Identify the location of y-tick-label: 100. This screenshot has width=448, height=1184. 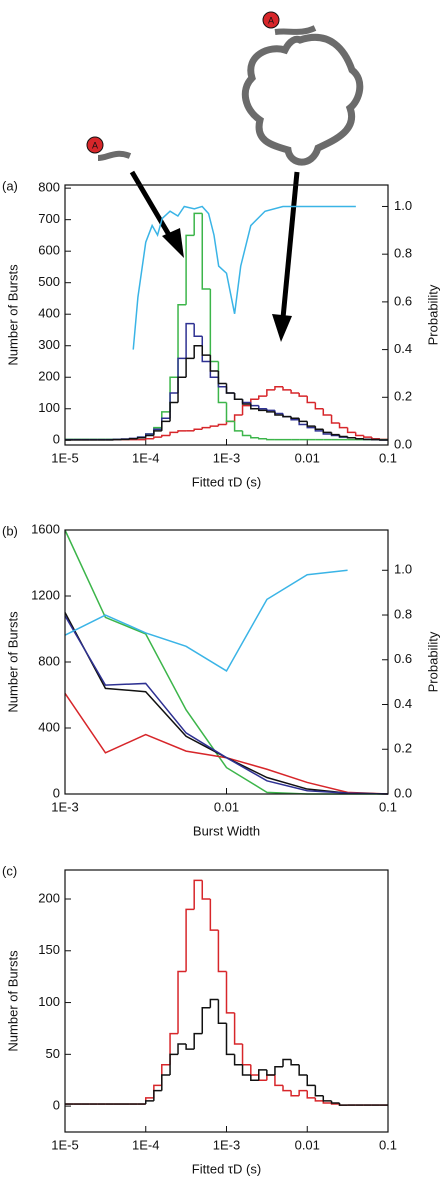
(49, 1001).